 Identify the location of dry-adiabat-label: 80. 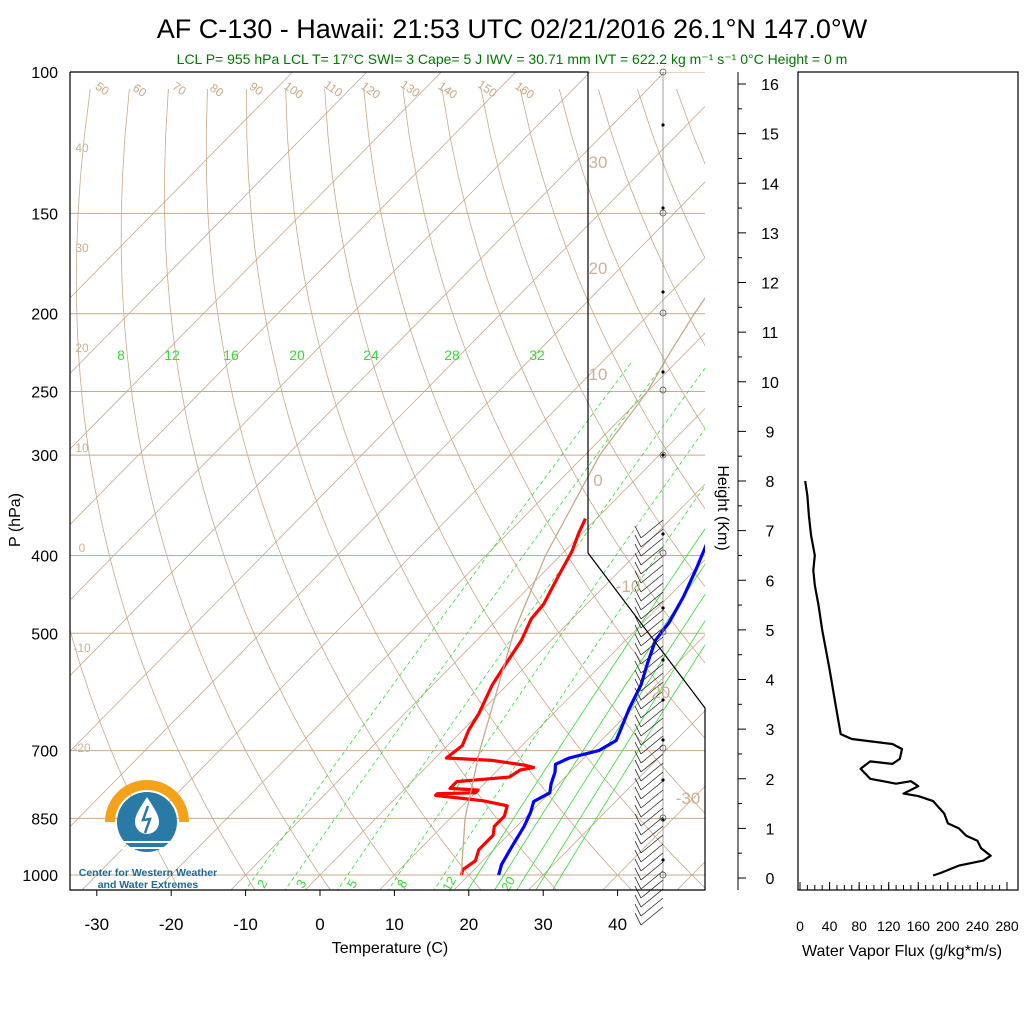
(216, 90).